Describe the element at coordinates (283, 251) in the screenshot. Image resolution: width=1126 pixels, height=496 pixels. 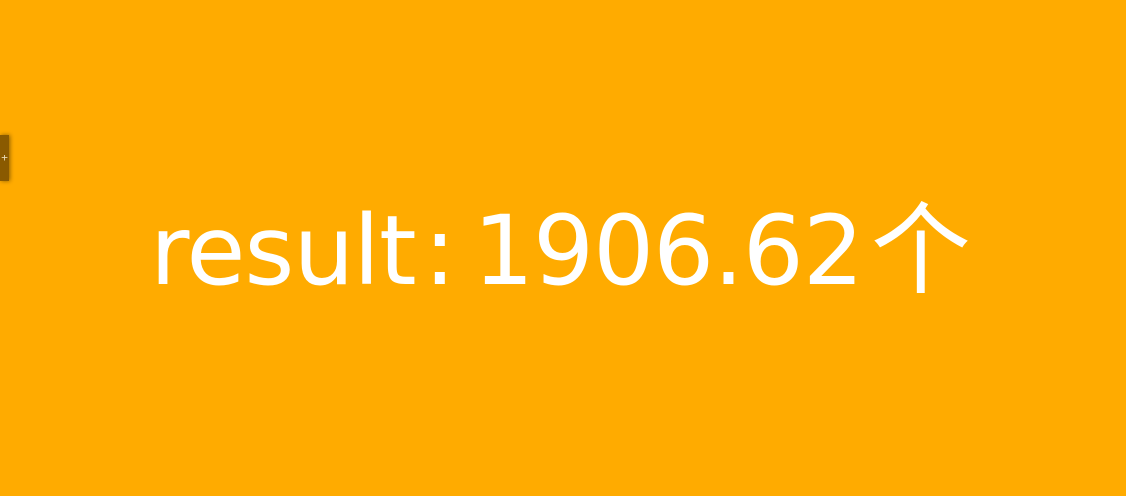
I see `result-label: result` at that location.